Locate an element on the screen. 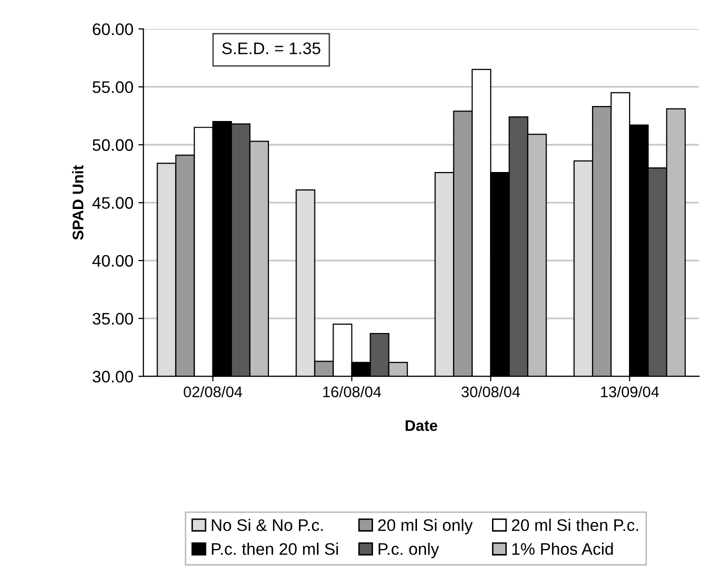 Image resolution: width=717 pixels, height=579 pixels. y-tick-label: 40.00 is located at coordinates (113, 260).